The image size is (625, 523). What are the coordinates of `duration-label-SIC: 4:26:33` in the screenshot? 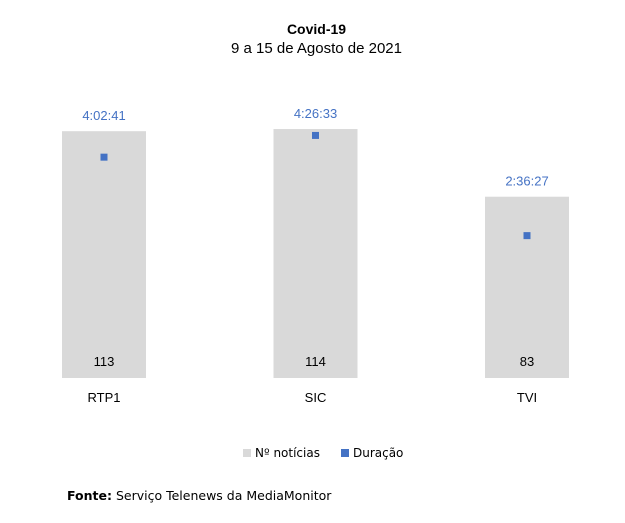 It's located at (315, 113).